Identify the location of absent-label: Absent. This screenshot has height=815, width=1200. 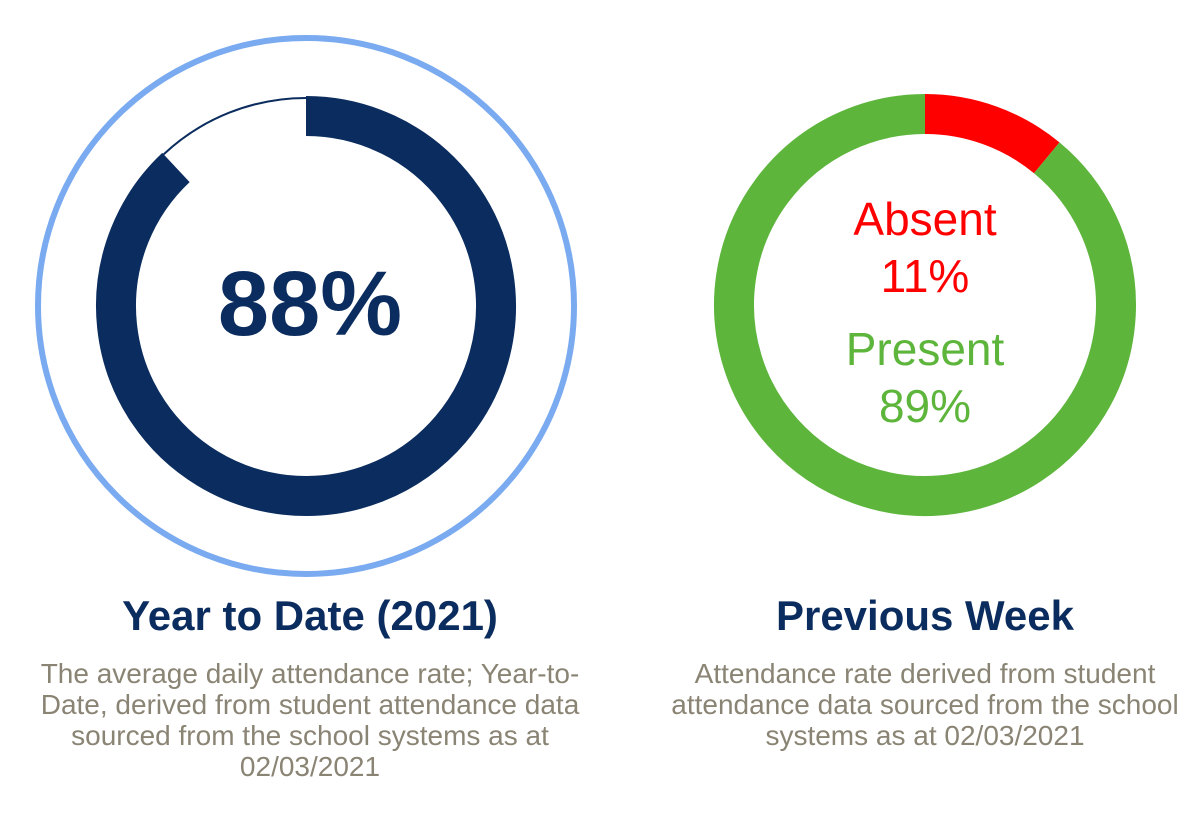
(925, 219).